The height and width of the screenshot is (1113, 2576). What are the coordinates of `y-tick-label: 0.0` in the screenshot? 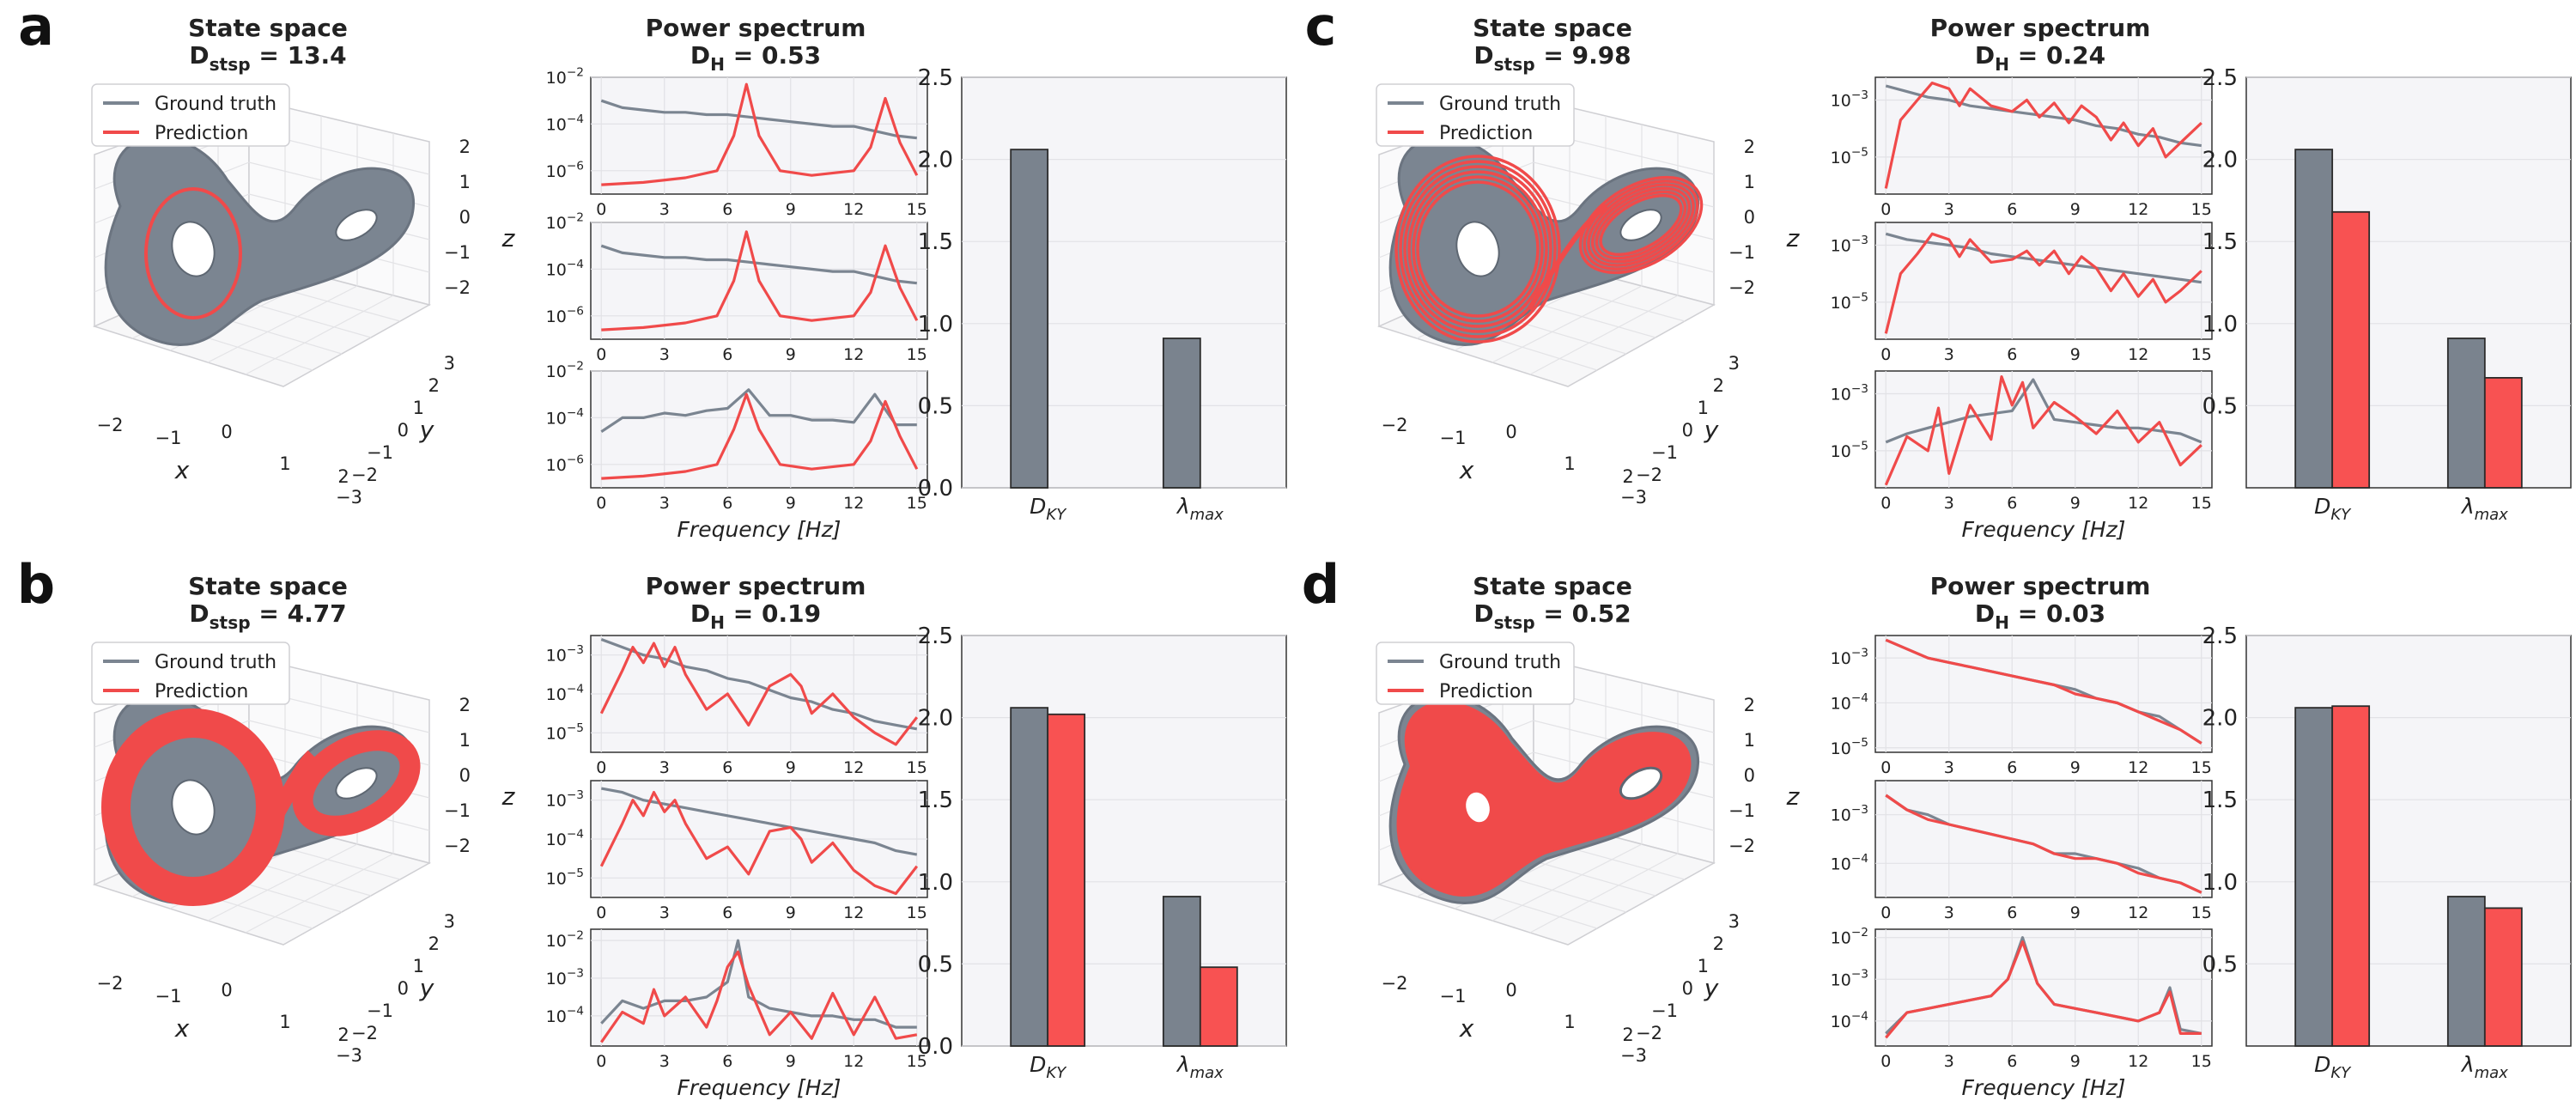 It's located at (936, 1047).